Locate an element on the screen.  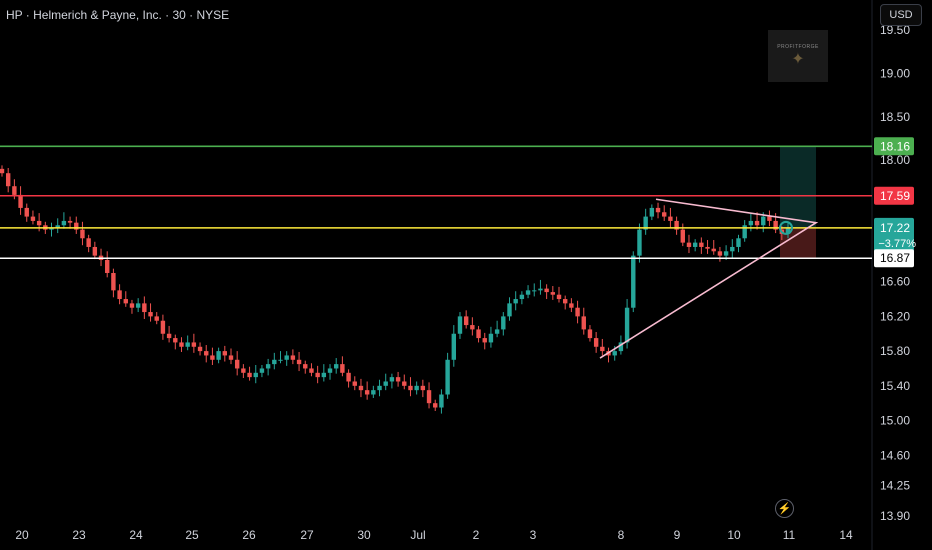
entry-marker is located at coordinates (786, 227).